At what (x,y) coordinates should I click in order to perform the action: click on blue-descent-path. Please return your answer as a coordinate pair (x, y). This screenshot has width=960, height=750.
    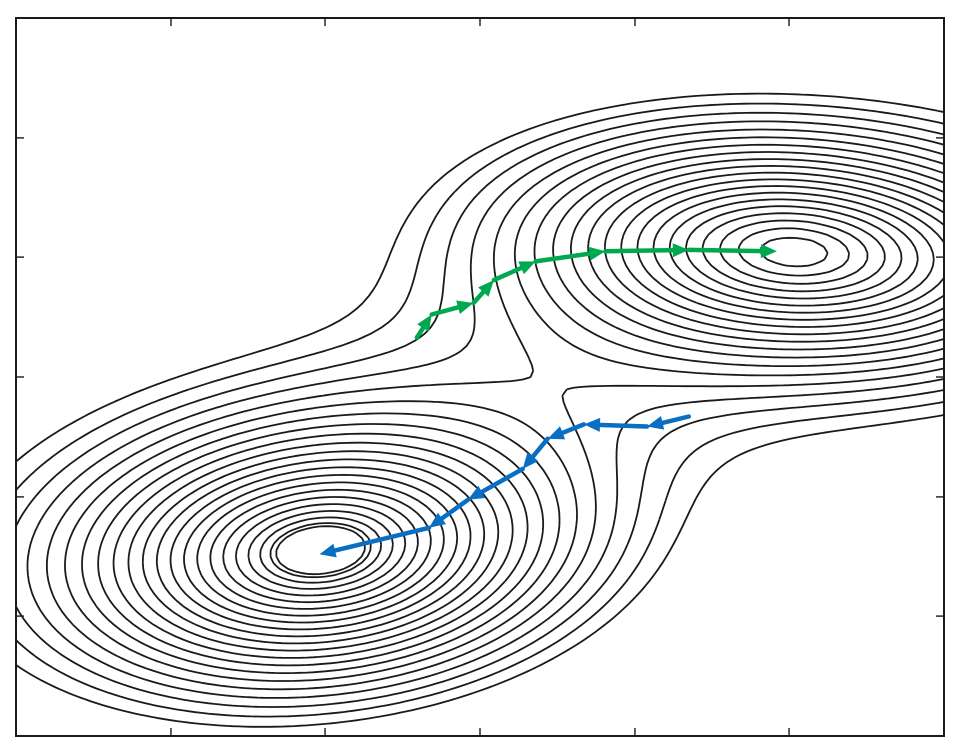
    Looking at the image, I should click on (505, 486).